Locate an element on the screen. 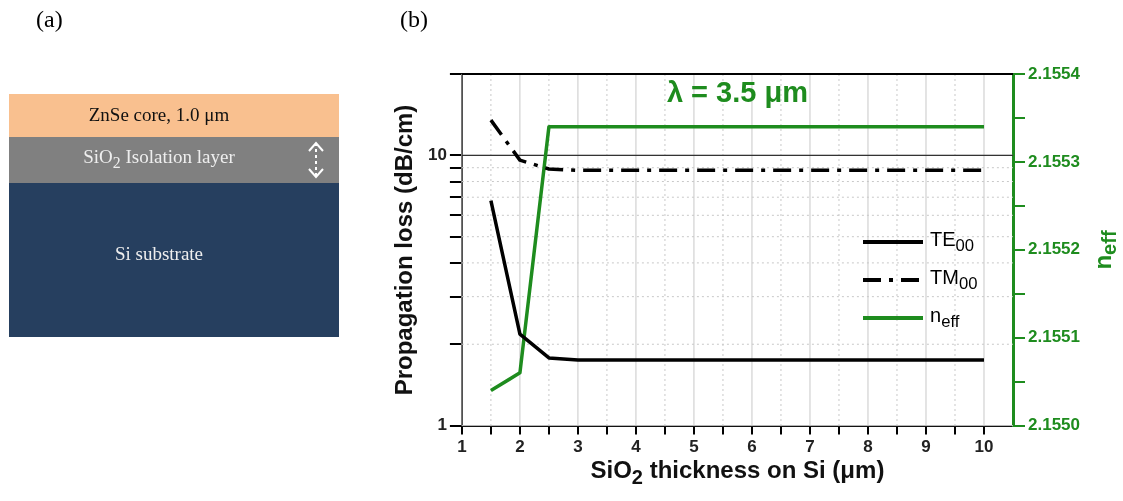 Image resolution: width=1123 pixels, height=501 pixels. y2-tick-label: 2.1551 is located at coordinates (1054, 337).